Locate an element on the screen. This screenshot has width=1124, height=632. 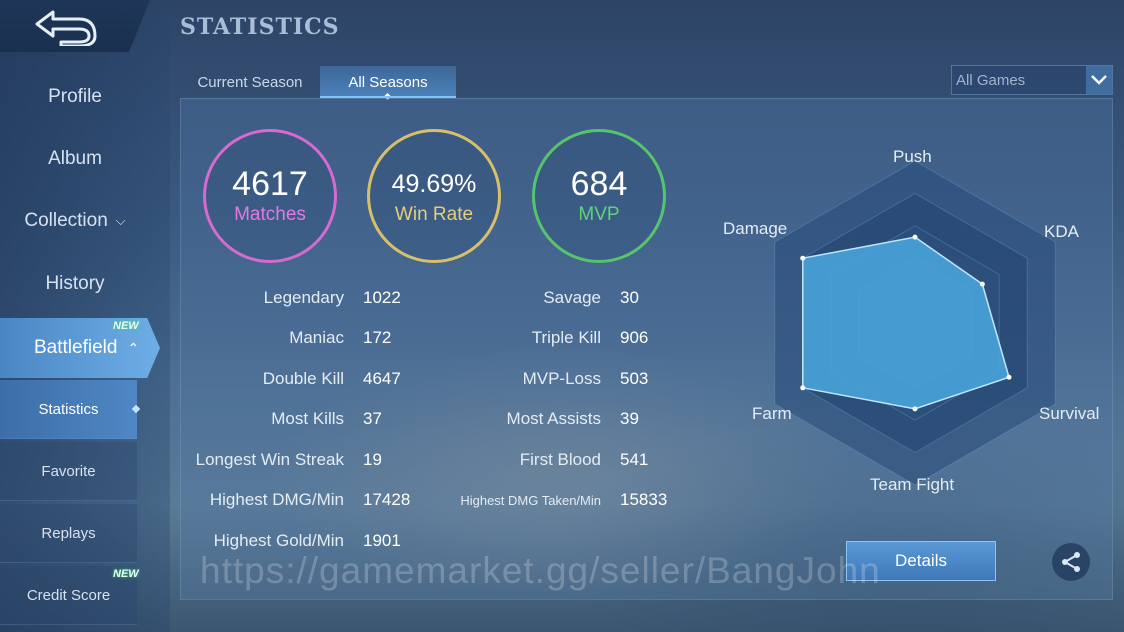
game-mode-dropdown: All Games is located at coordinates (1032, 80).